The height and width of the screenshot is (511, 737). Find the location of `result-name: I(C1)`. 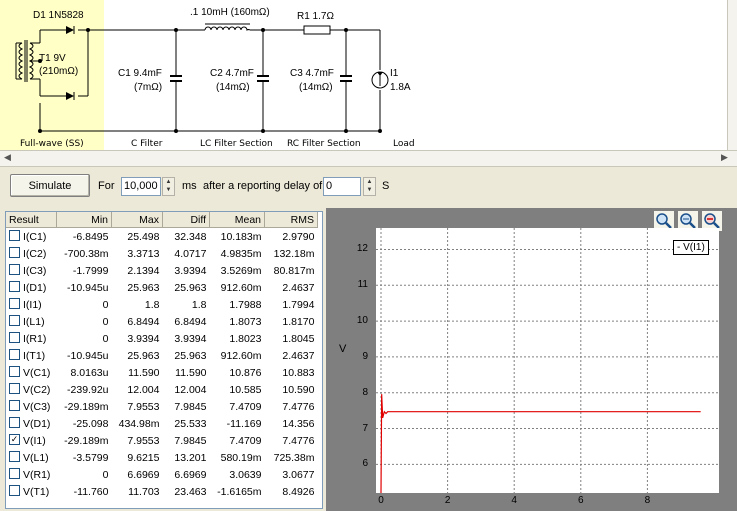

result-name: I(C1) is located at coordinates (35, 236).